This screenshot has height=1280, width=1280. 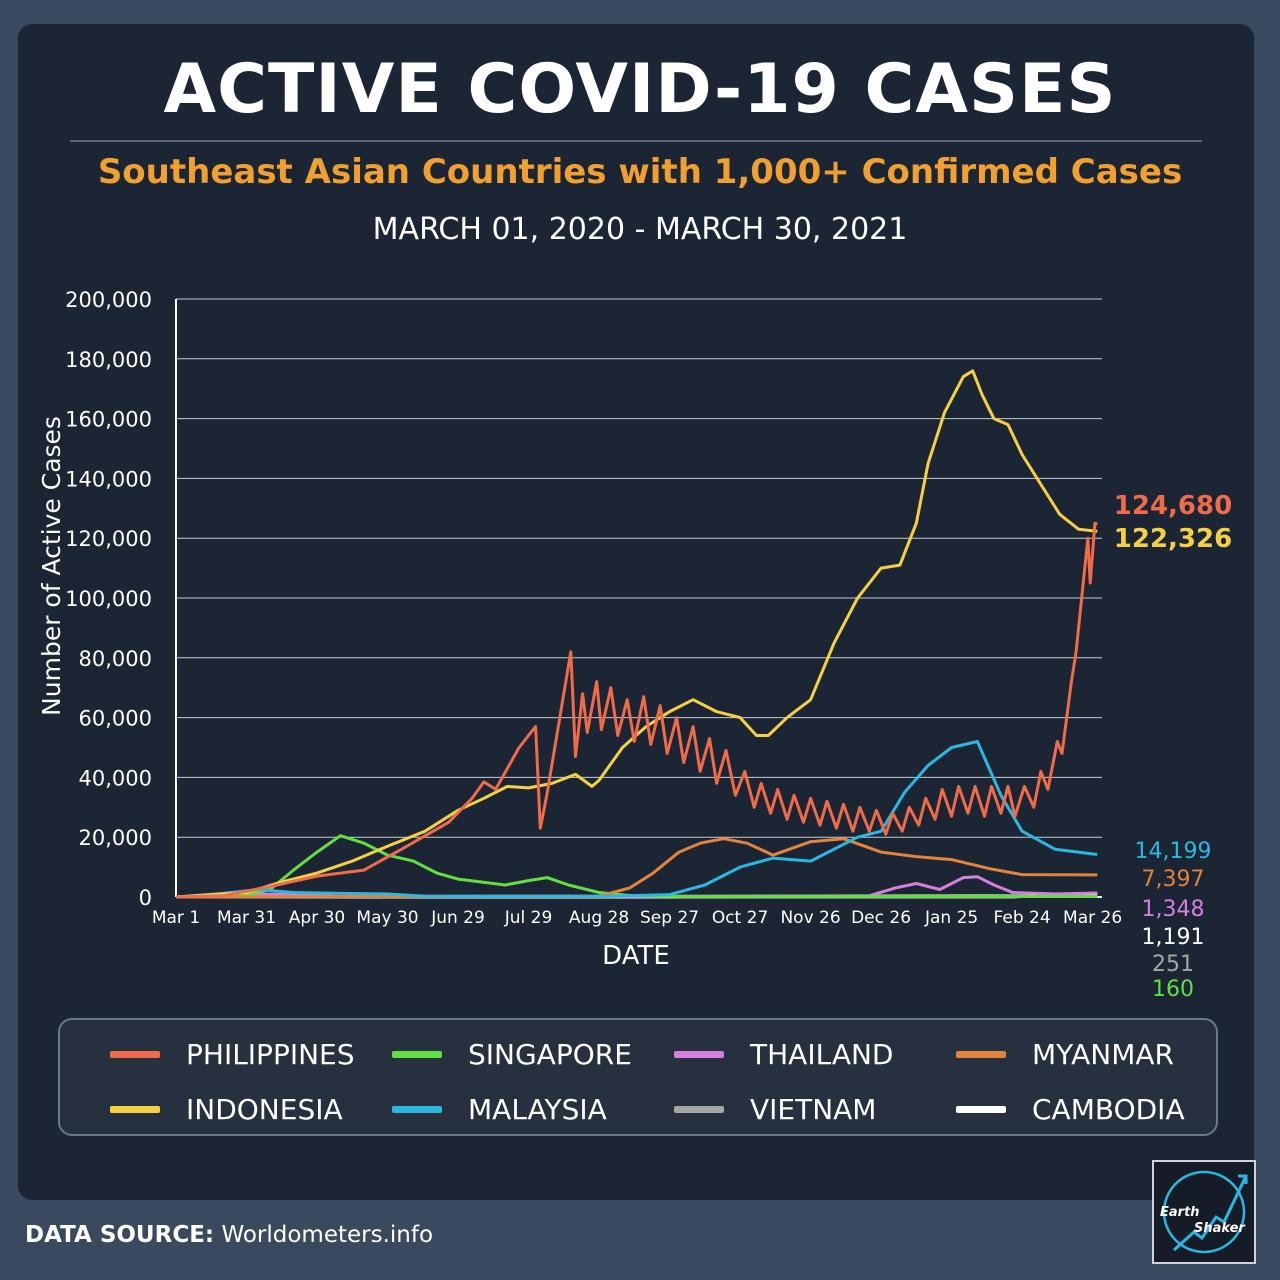 I want to click on legend-item-malaysia: MALAYSIA, so click(x=499, y=1109).